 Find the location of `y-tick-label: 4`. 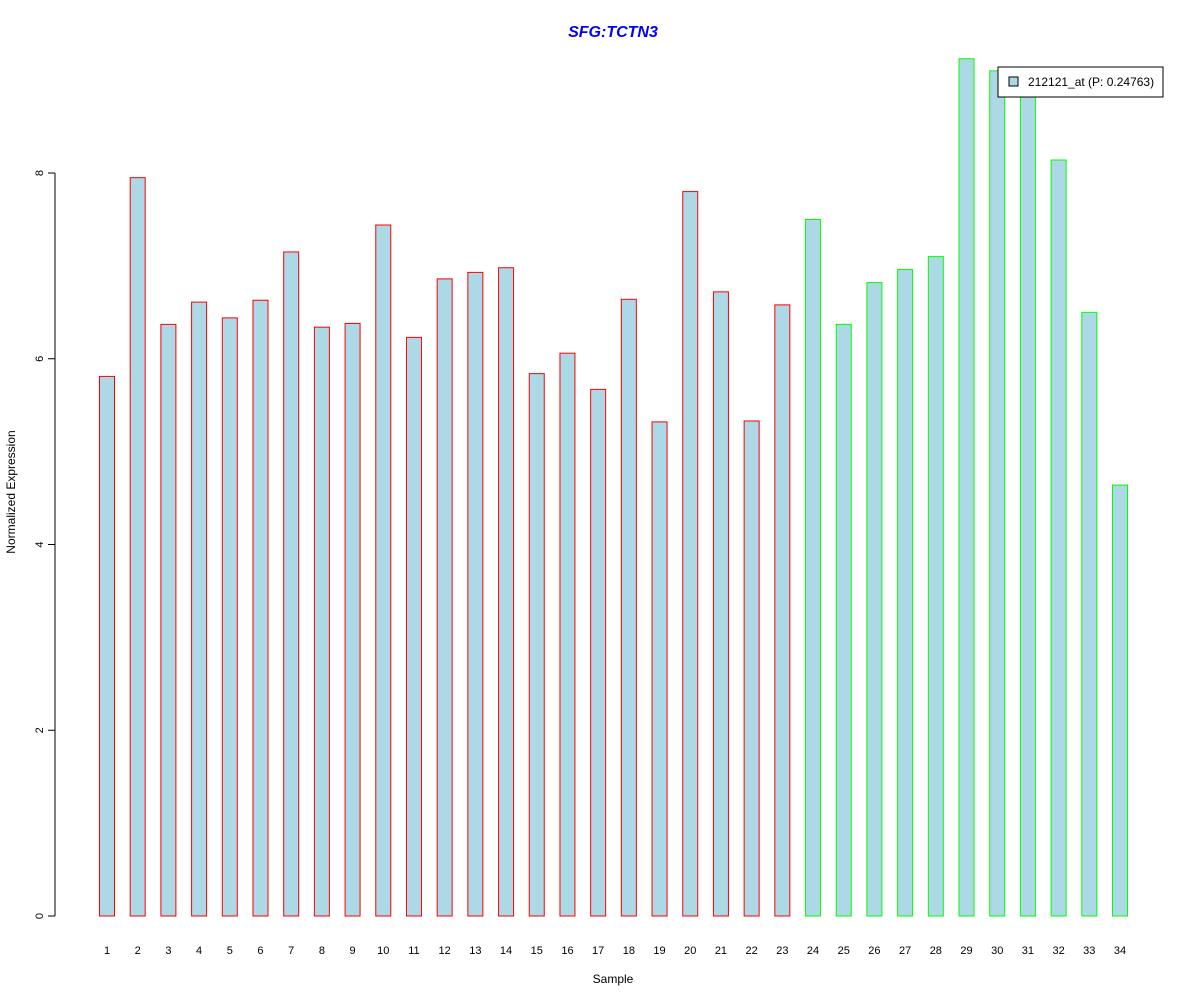

y-tick-label: 4 is located at coordinates (40, 544).